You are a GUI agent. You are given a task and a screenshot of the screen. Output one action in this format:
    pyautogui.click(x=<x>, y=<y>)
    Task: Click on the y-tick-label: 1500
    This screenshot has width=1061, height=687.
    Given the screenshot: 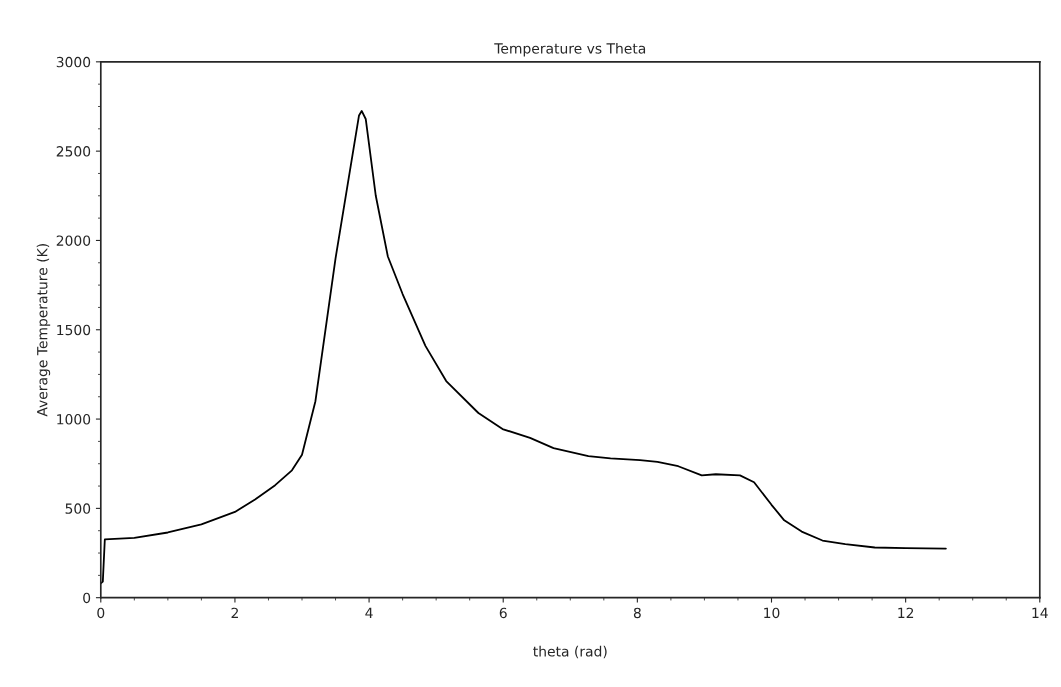 What is the action you would take?
    pyautogui.click(x=74, y=330)
    